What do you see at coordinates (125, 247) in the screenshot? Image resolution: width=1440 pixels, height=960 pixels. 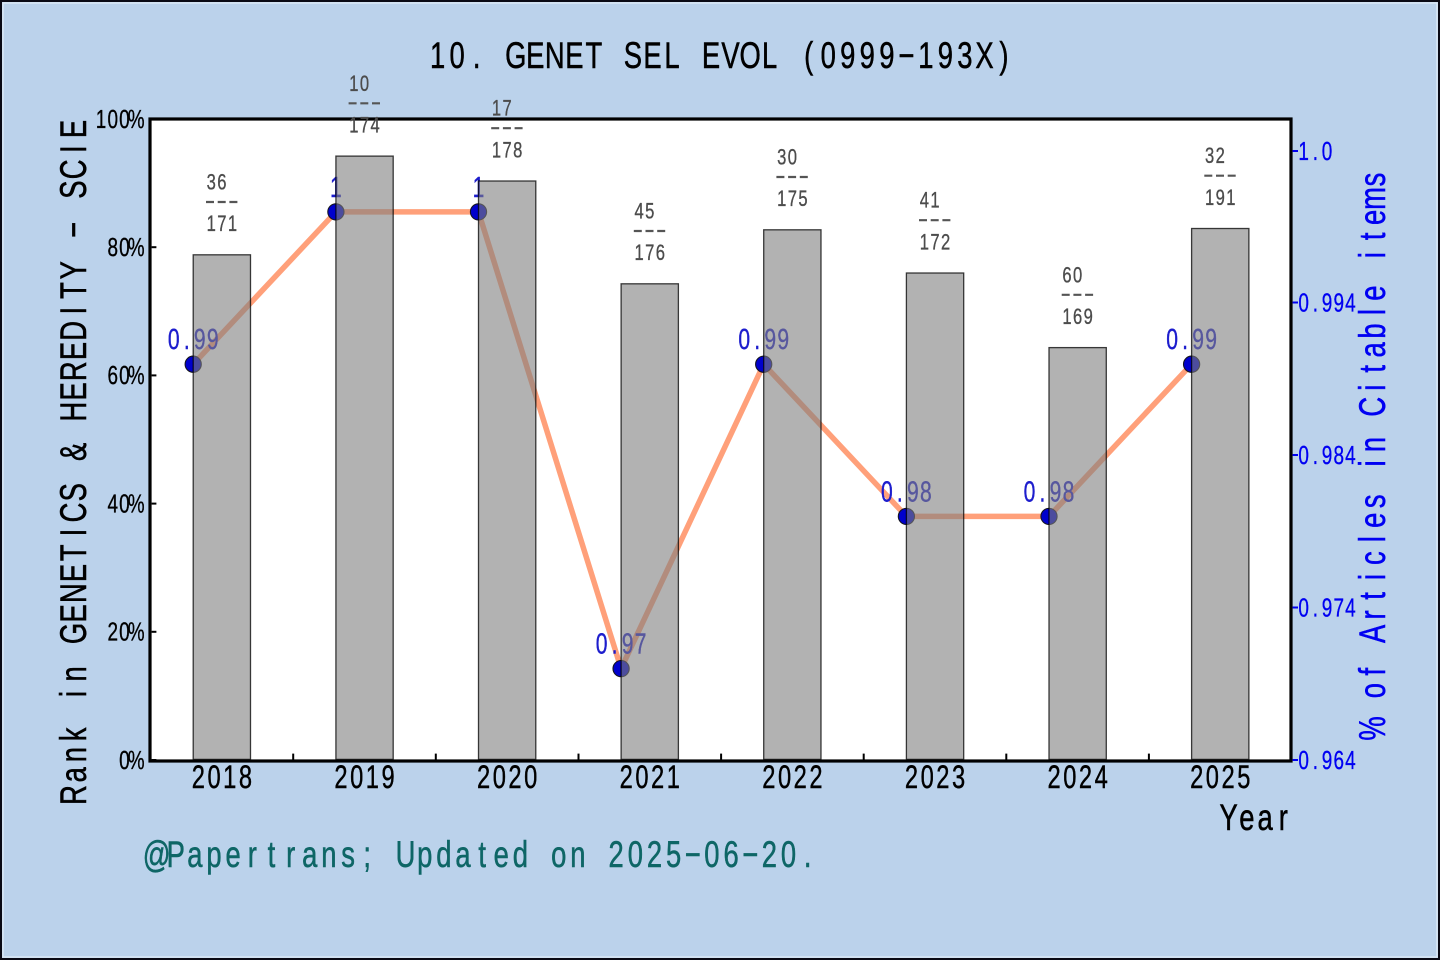 I see `svg-text: 80%` at bounding box center [125, 247].